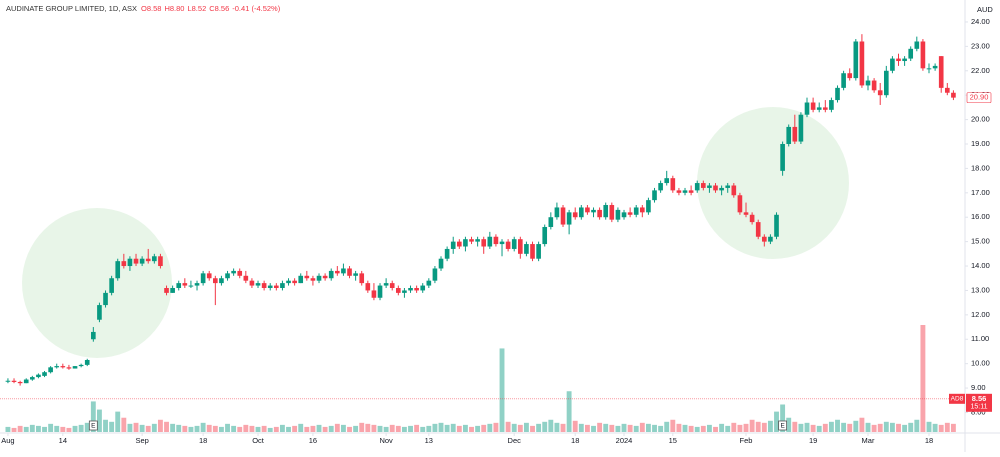 The image size is (1000, 457). I want to click on x-tick-label: Oct, so click(258, 440).